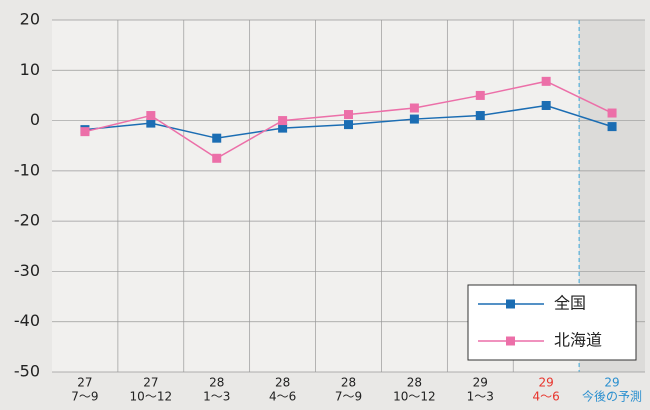 This screenshot has width=650, height=410. Describe the element at coordinates (27, 220) in the screenshot. I see `y-tick-label: -20` at that location.